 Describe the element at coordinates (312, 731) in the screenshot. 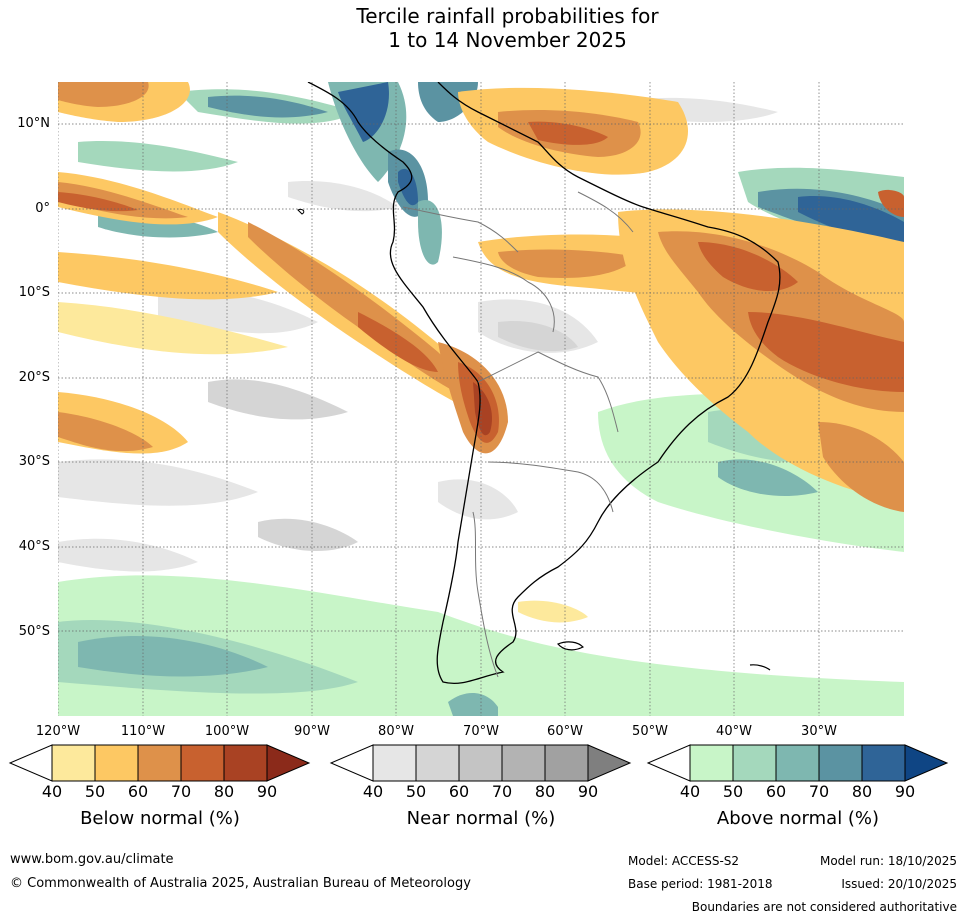

I see `lon-label-90w: 90°W` at that location.